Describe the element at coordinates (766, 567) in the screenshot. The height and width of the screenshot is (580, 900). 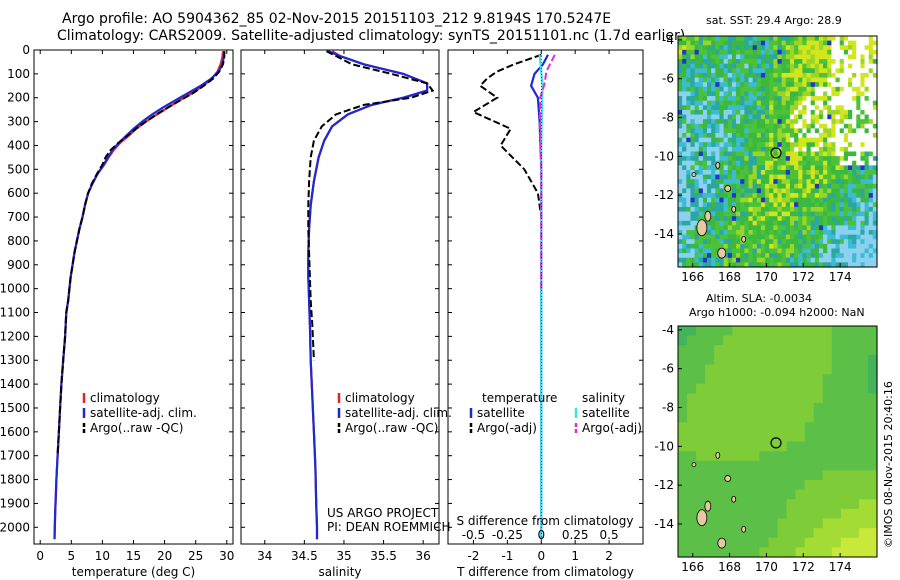
I see `map-x-tick-label: 170` at that location.